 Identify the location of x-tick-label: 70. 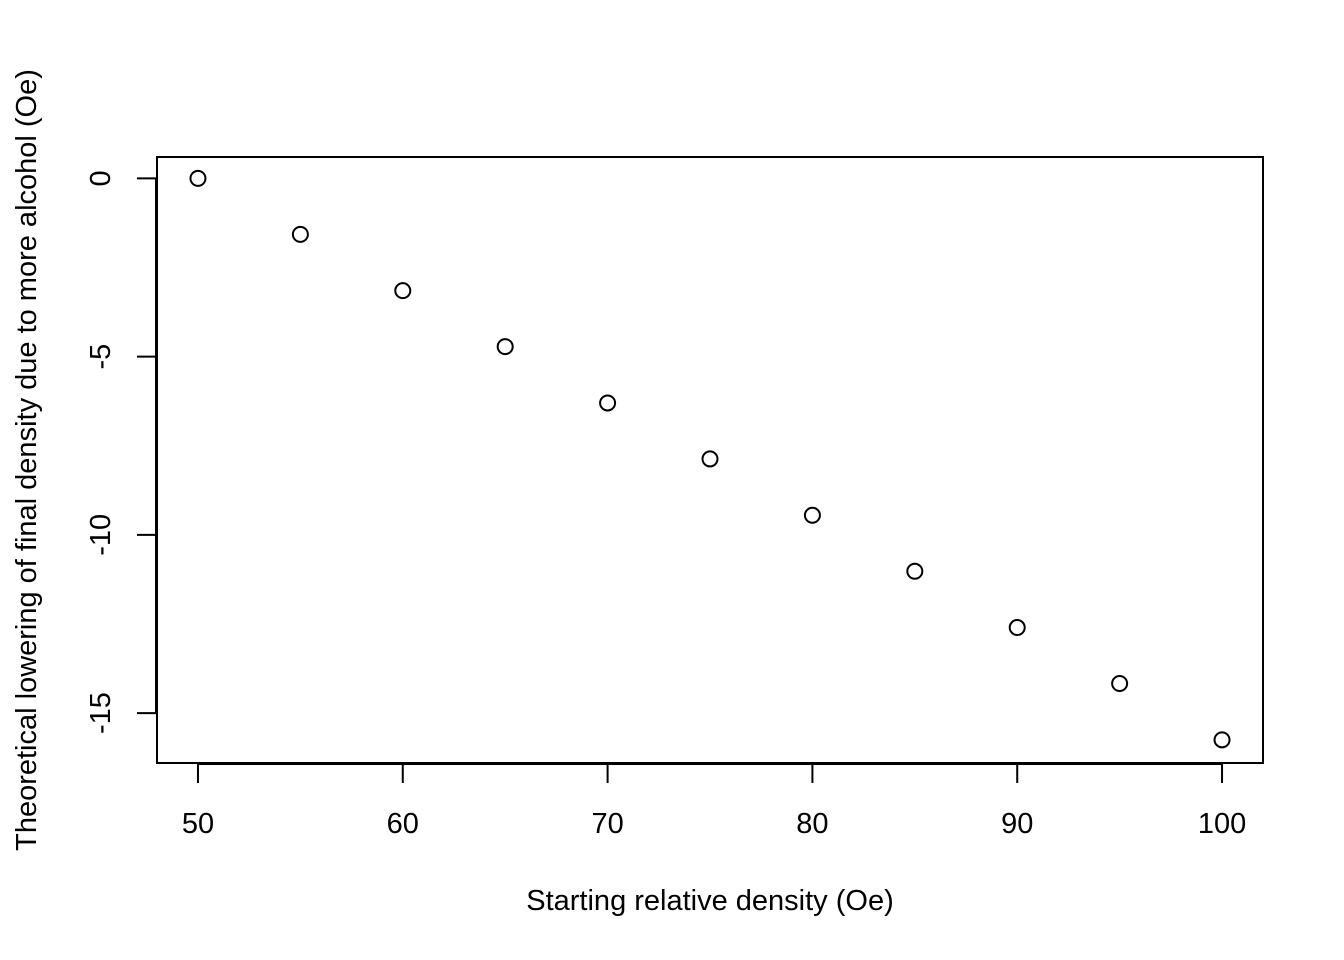
(607, 824).